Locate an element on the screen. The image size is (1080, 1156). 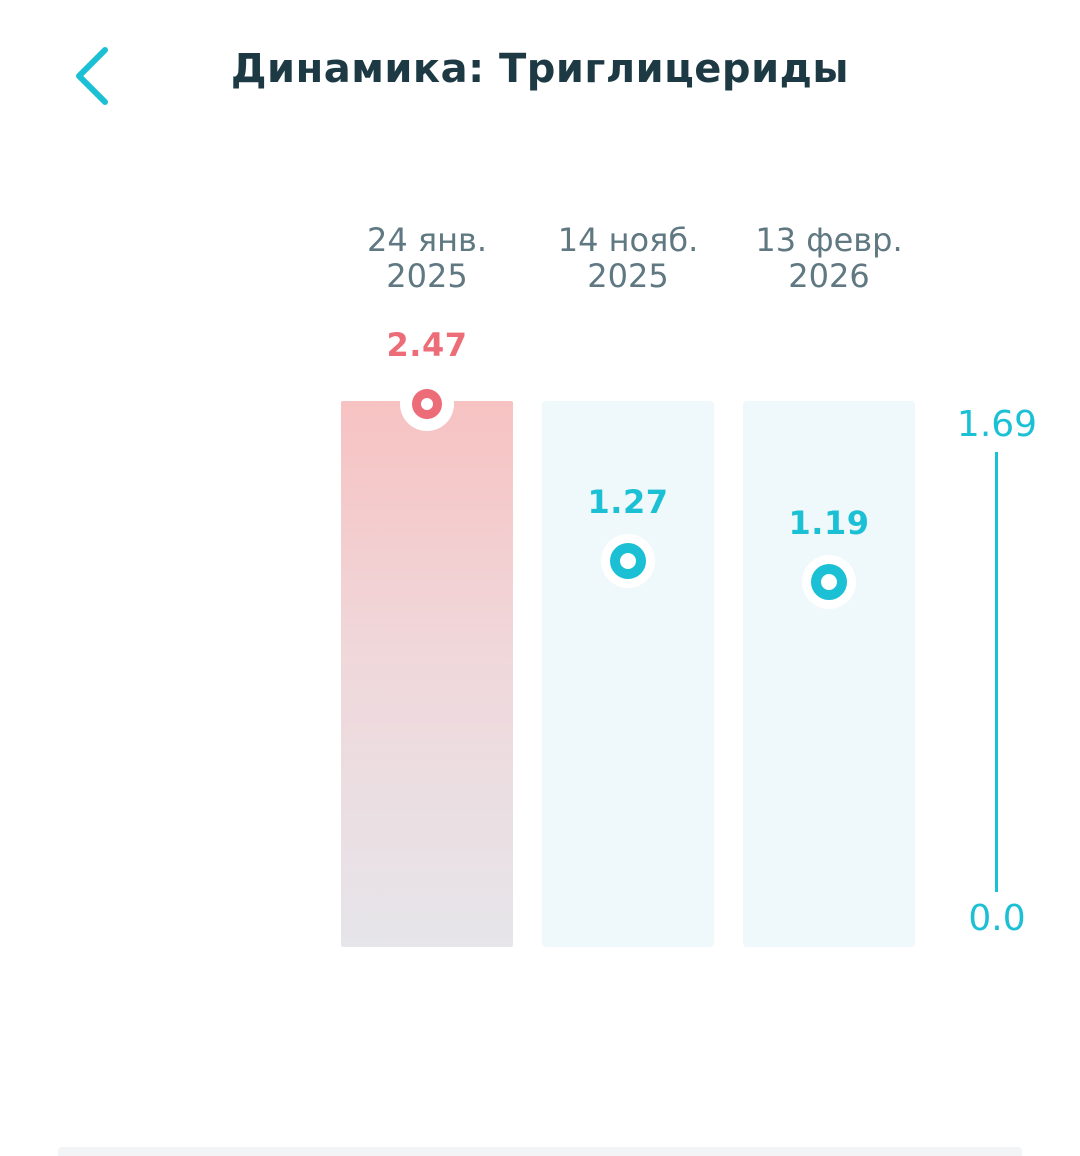
value-label: 1.19 is located at coordinates (829, 523).